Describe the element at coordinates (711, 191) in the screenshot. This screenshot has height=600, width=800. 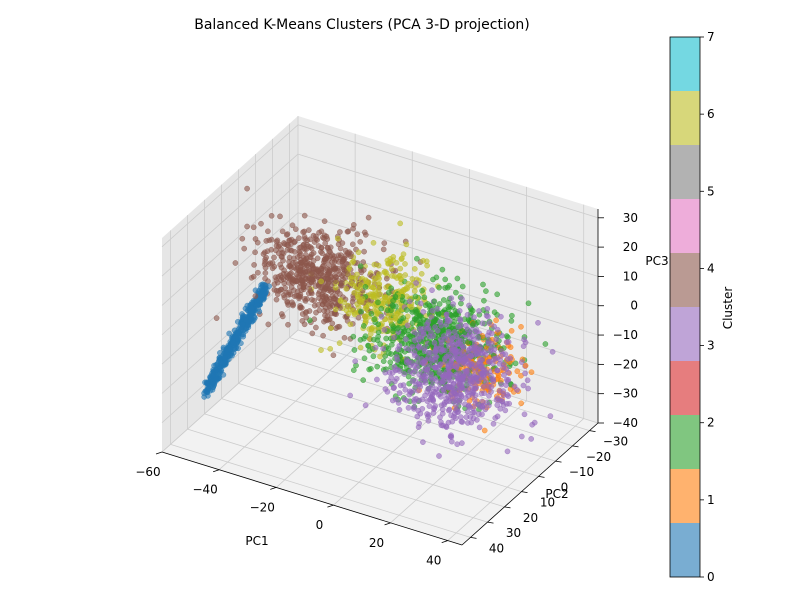
I see `colorbar-tick-label: 5` at that location.